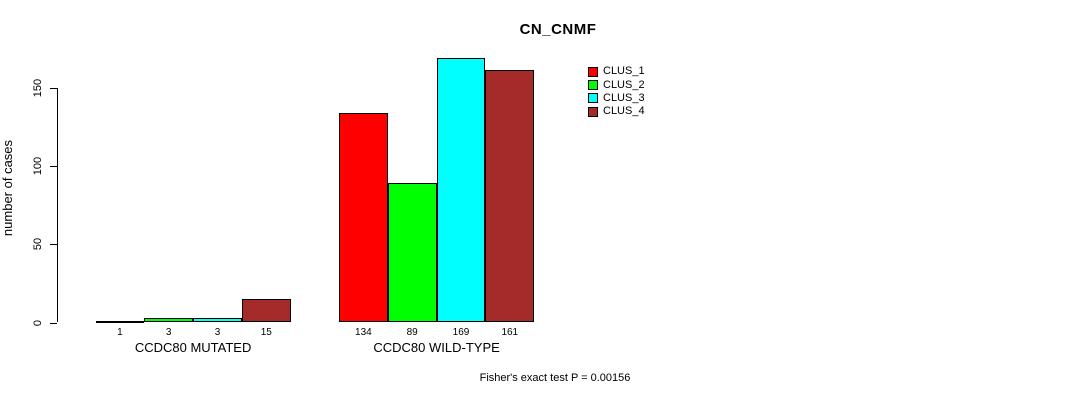  What do you see at coordinates (120, 332) in the screenshot?
I see `bar-value-label: 1` at bounding box center [120, 332].